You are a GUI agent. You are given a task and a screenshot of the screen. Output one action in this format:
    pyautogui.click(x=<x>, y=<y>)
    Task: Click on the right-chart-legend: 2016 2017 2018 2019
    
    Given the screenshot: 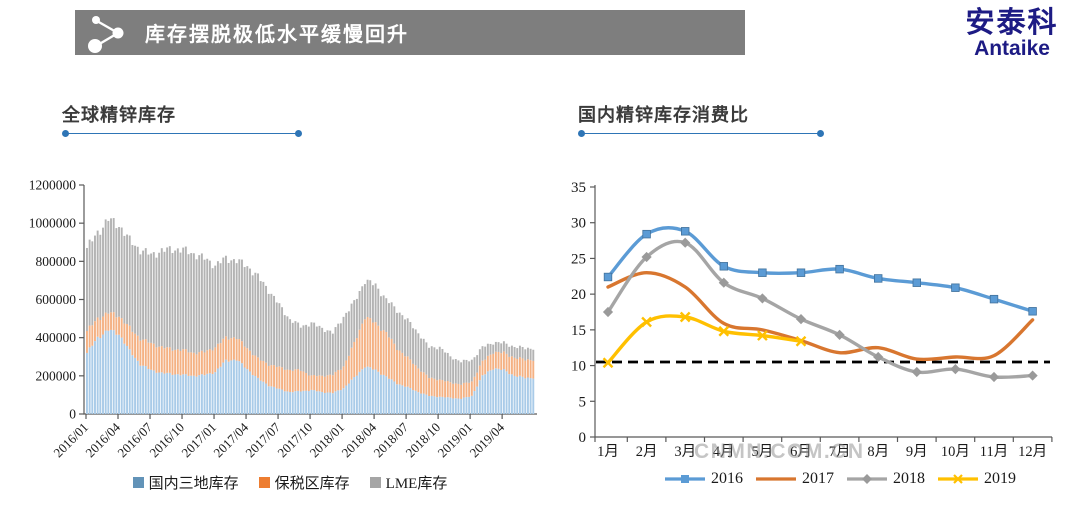 What is the action you would take?
    pyautogui.click(x=840, y=479)
    